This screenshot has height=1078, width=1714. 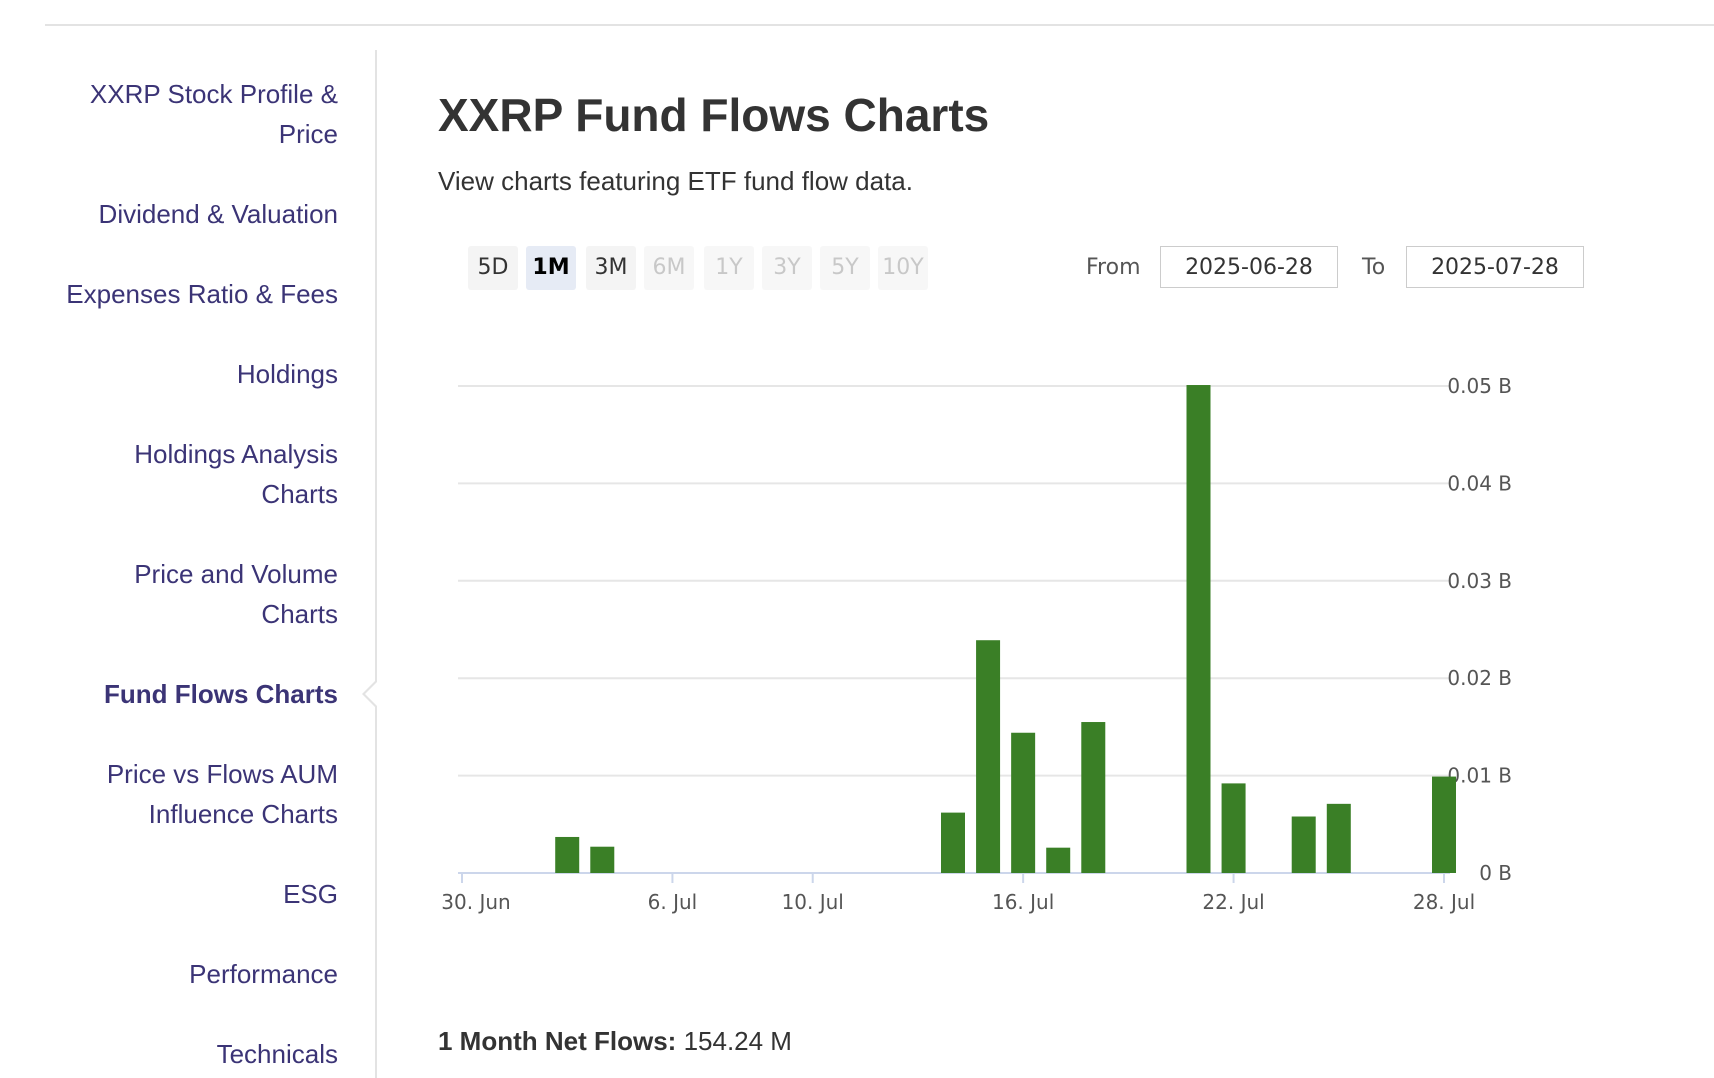 I want to click on sidebar-item-price-and-volume-charts: Price and Volume Charts, so click(x=178, y=594).